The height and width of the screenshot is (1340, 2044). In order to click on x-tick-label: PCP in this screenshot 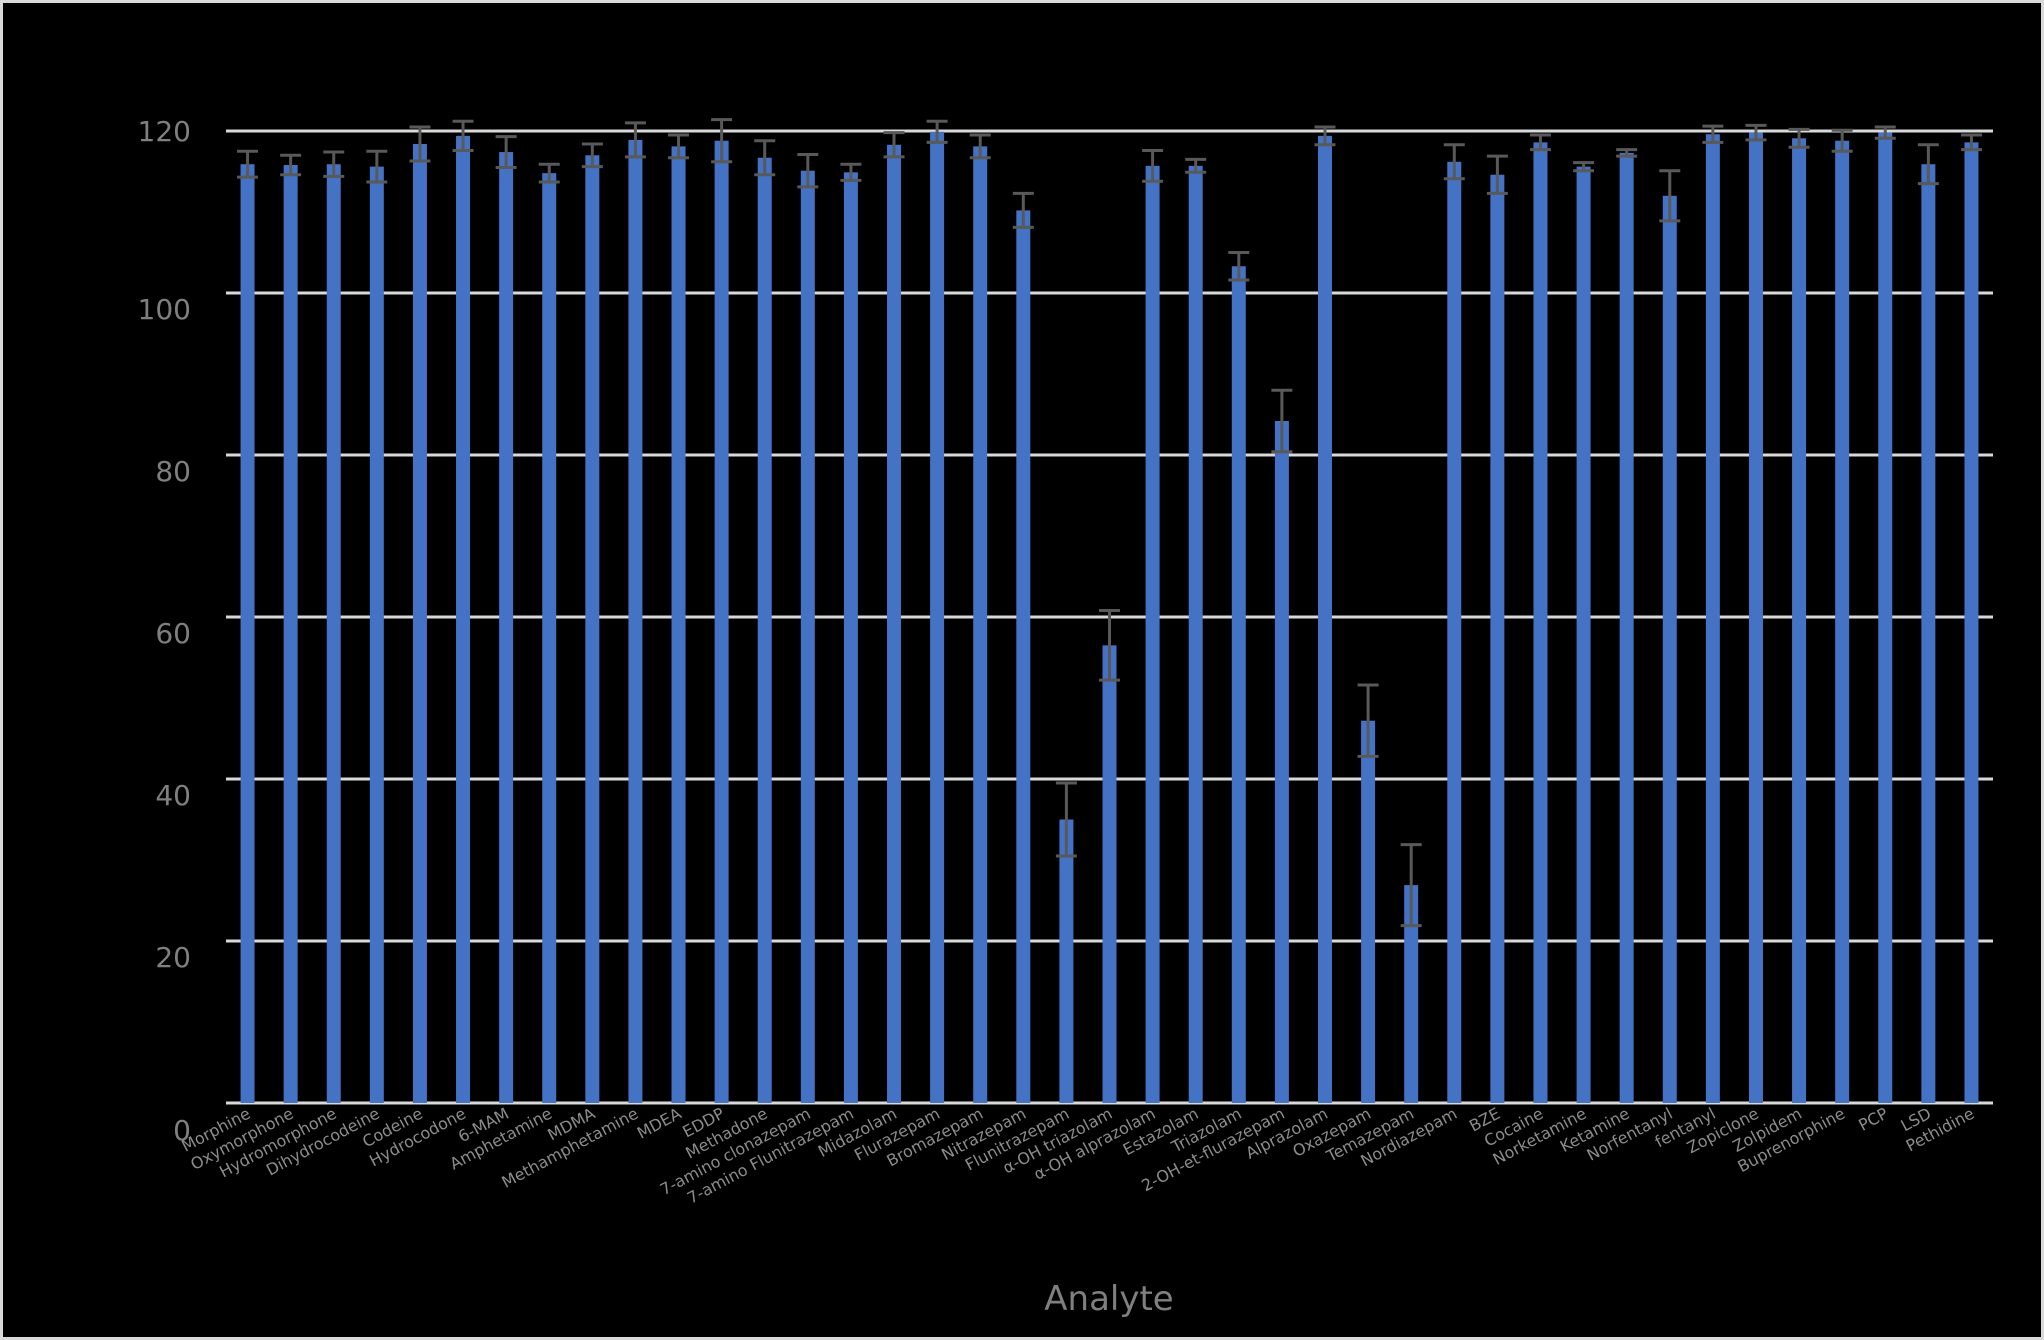, I will do `click(1873, 1119)`.